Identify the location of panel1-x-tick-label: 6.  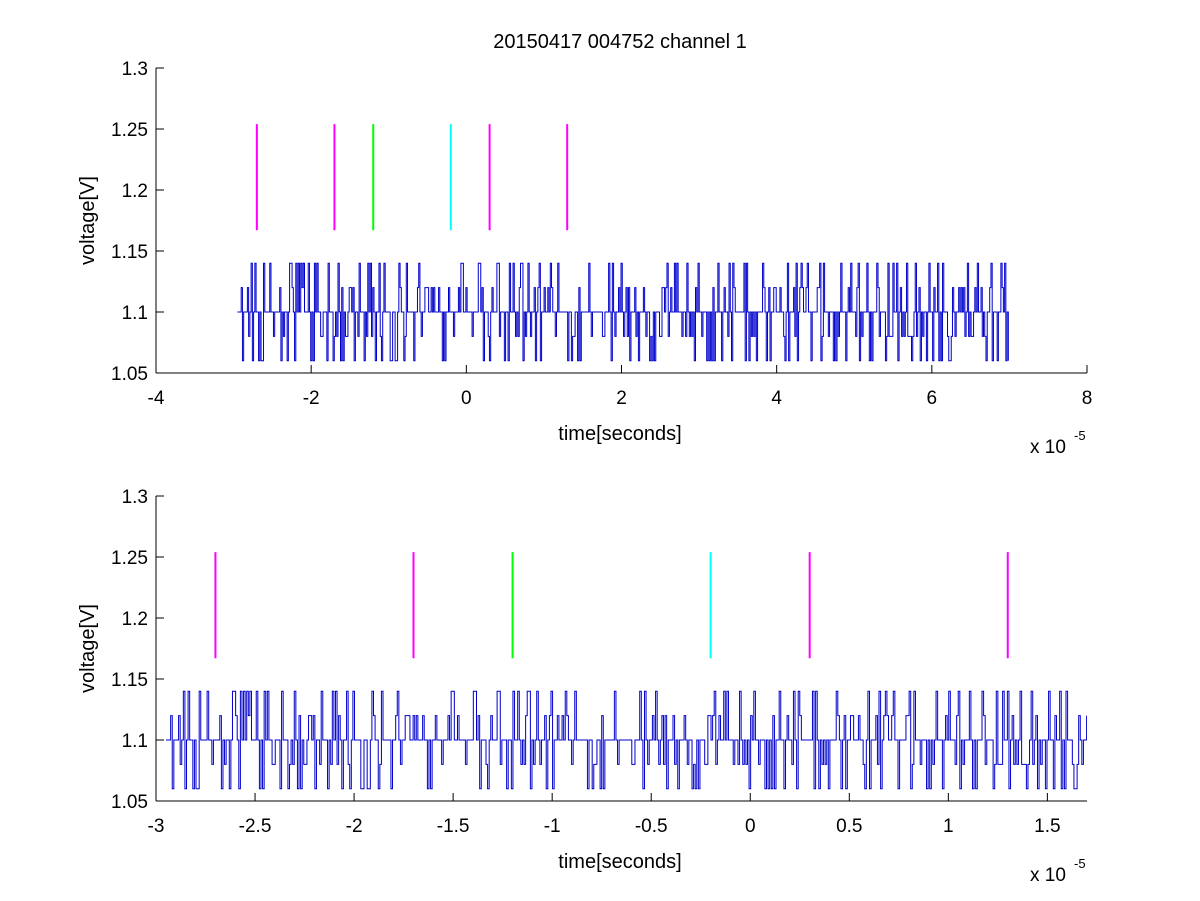
(932, 398).